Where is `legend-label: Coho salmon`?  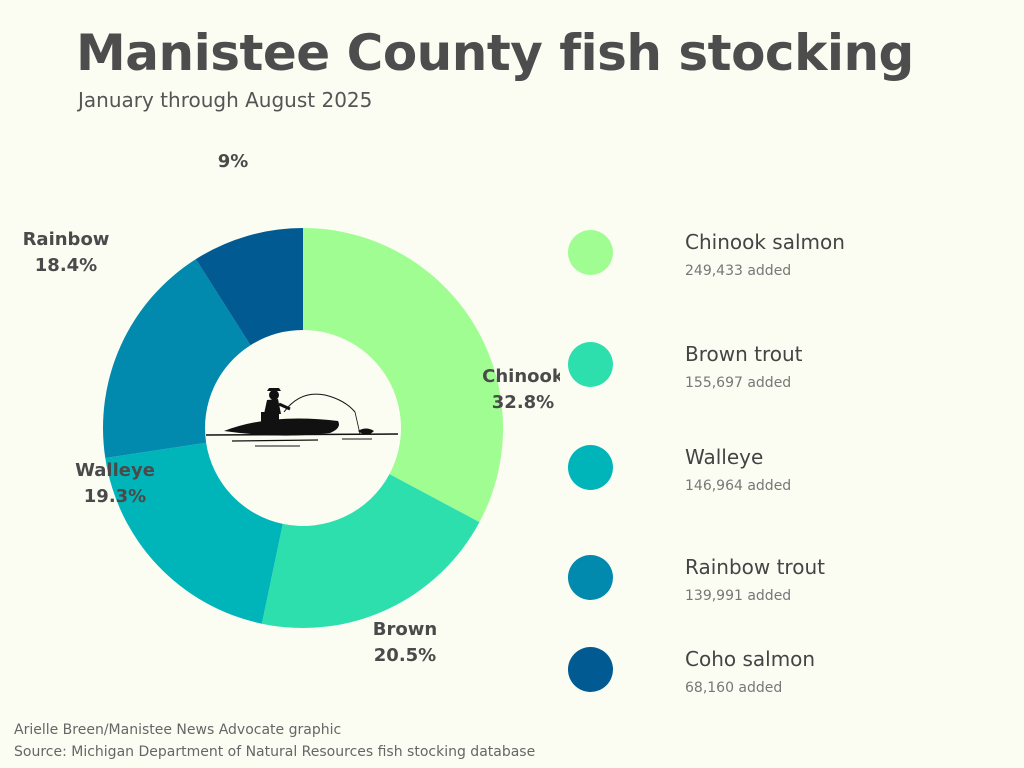
legend-label: Coho salmon is located at coordinates (750, 659).